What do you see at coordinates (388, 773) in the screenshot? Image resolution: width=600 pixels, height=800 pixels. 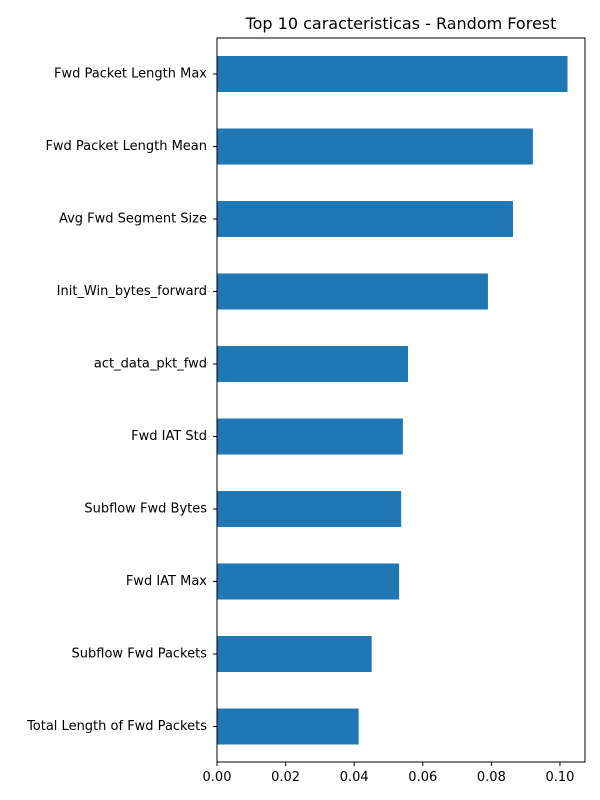 I see `x-axis-ticks: 0.00 0.02 0.04 0.06 0.08 0.10` at bounding box center [388, 773].